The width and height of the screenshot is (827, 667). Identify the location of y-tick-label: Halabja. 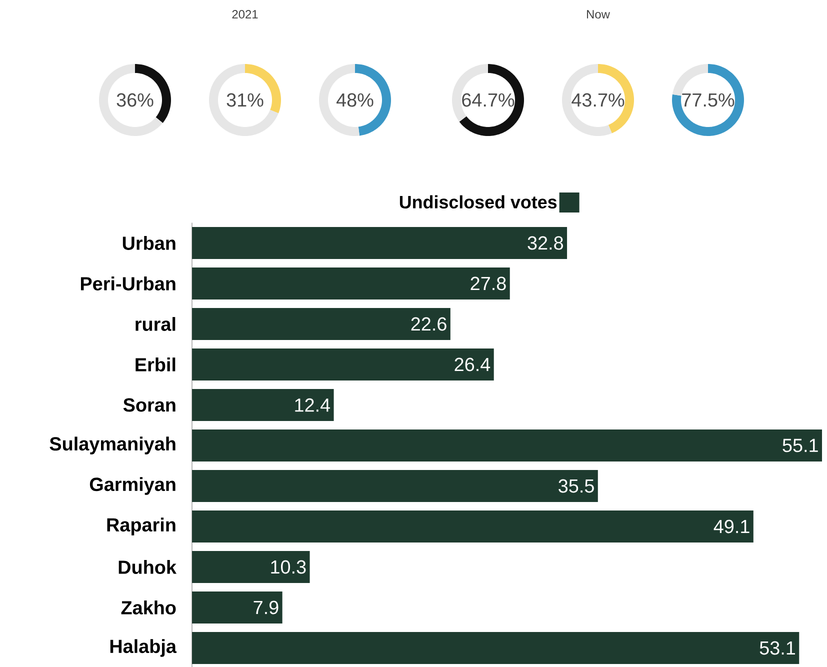
(143, 648).